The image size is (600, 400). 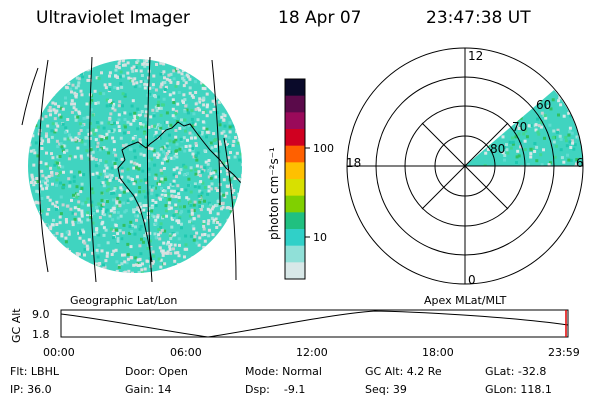 What do you see at coordinates (519, 127) in the screenshot?
I see `mlat-label-70: 70` at bounding box center [519, 127].